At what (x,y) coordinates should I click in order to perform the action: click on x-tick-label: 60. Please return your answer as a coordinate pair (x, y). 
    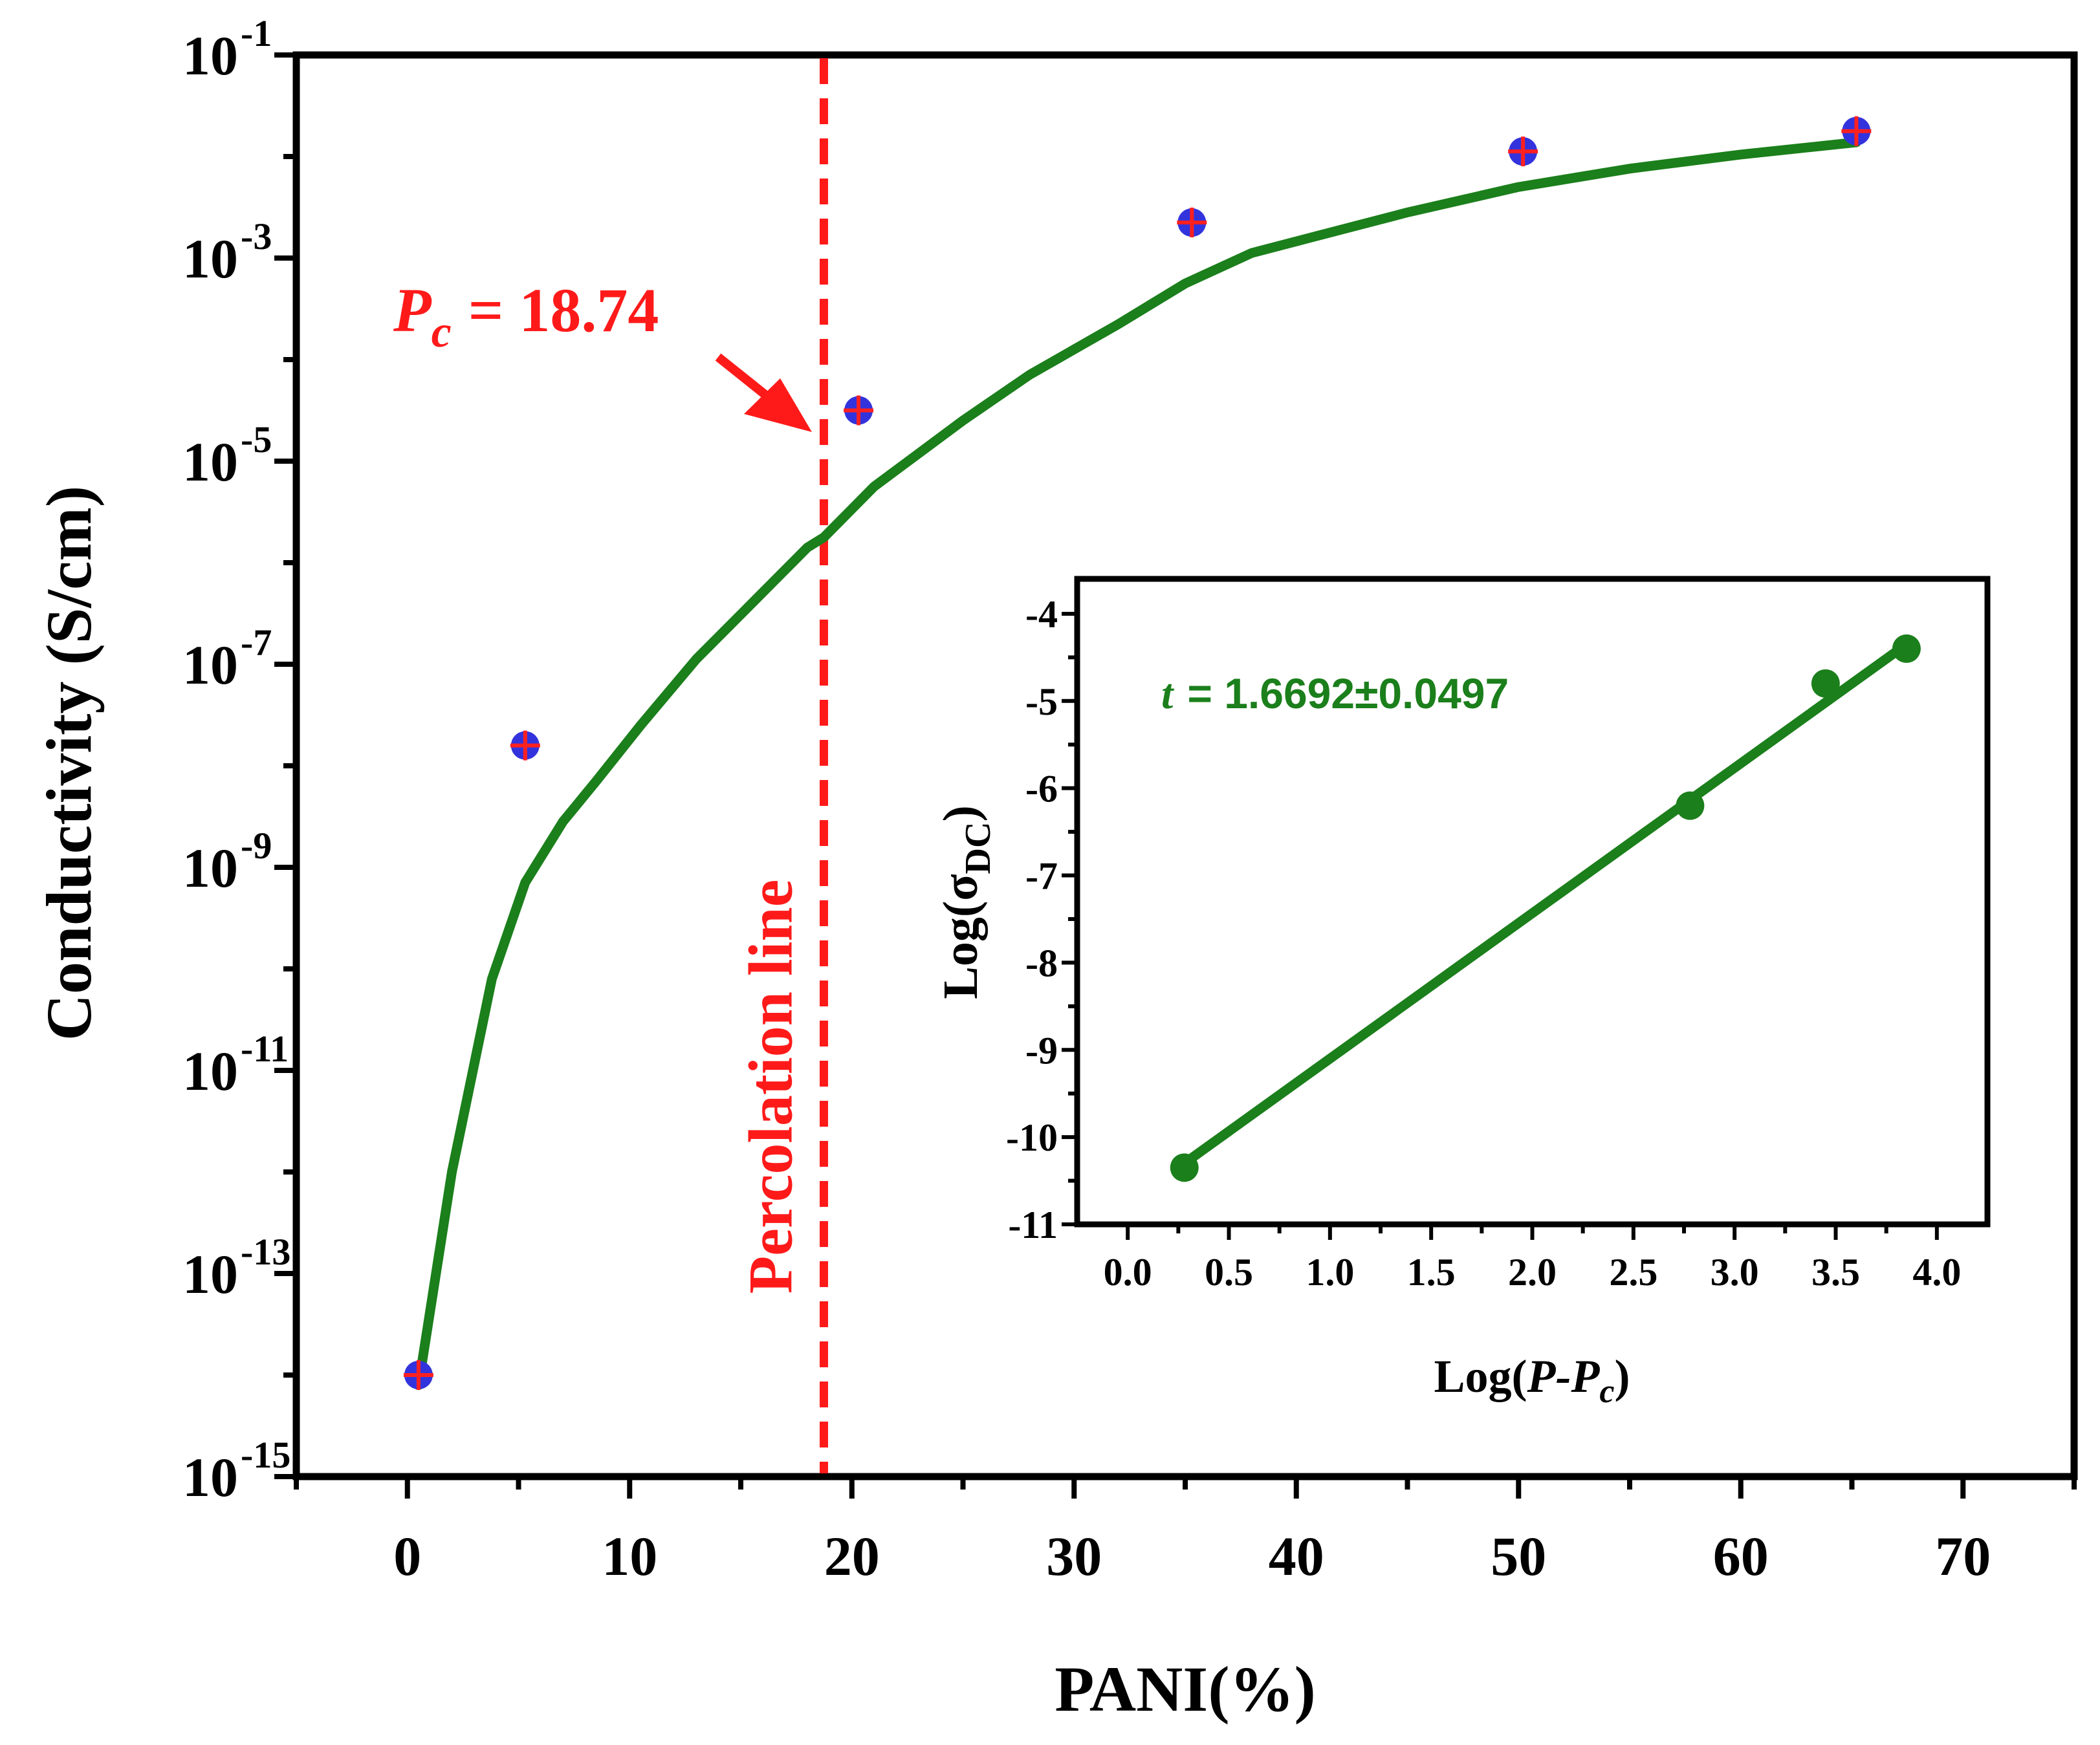
    Looking at the image, I should click on (1741, 1556).